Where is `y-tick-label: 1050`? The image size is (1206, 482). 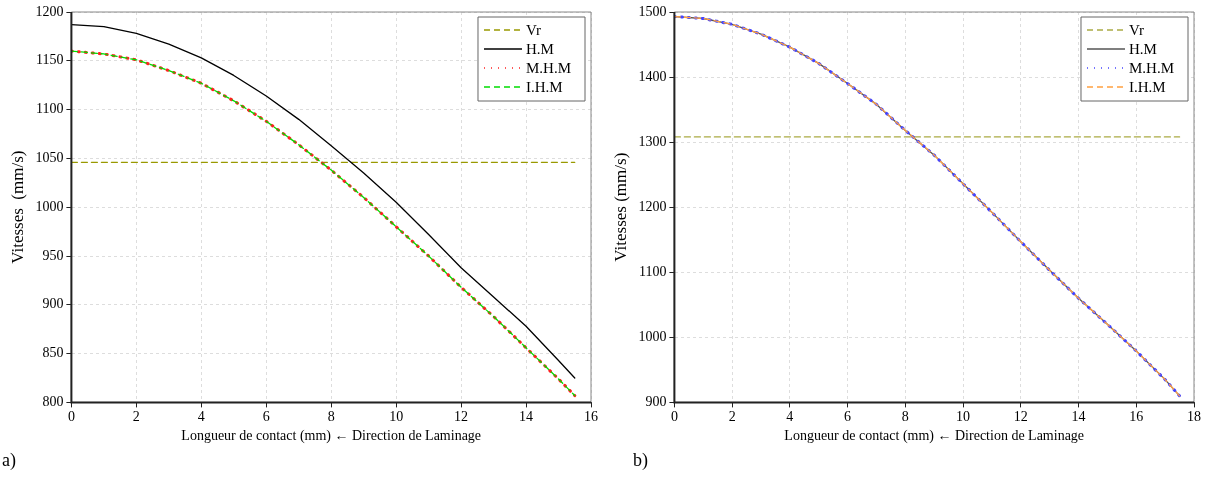
y-tick-label: 1050 is located at coordinates (49, 158).